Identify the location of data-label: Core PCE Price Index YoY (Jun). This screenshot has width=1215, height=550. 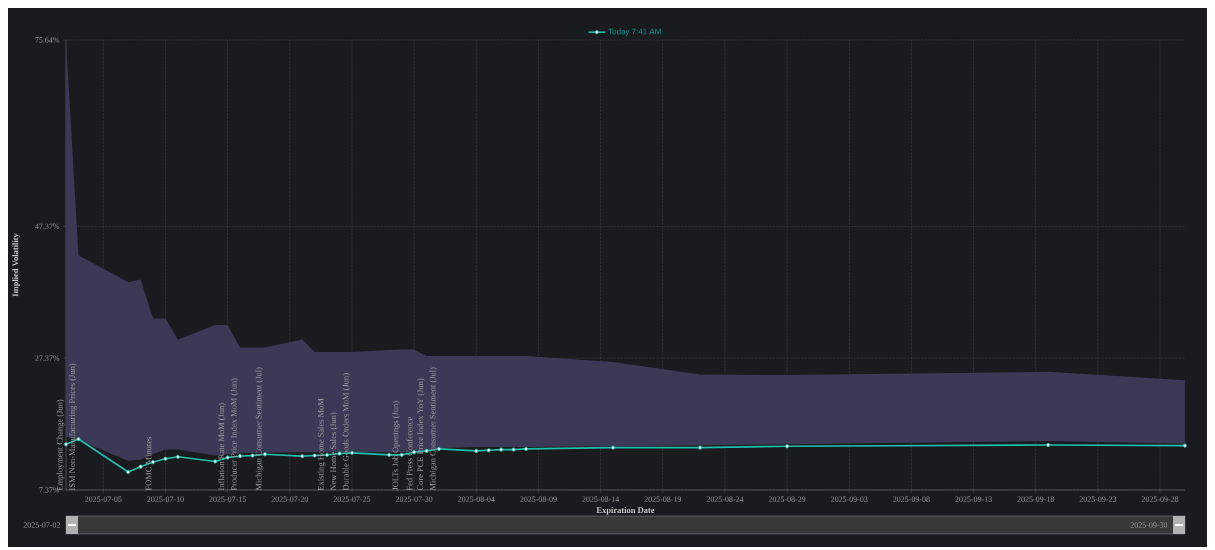
(421, 434).